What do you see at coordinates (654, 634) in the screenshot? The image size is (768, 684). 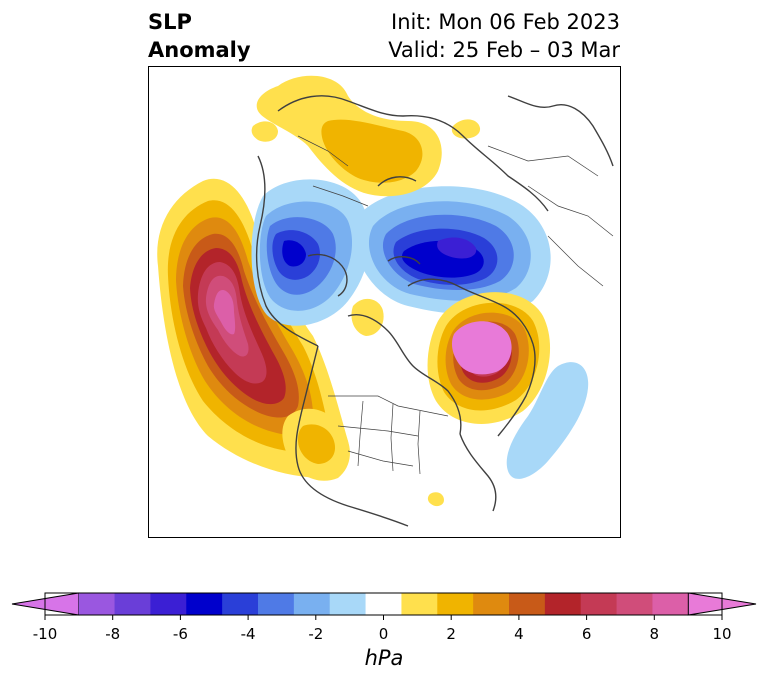 I see `colorbar-tick-label: 8` at bounding box center [654, 634].